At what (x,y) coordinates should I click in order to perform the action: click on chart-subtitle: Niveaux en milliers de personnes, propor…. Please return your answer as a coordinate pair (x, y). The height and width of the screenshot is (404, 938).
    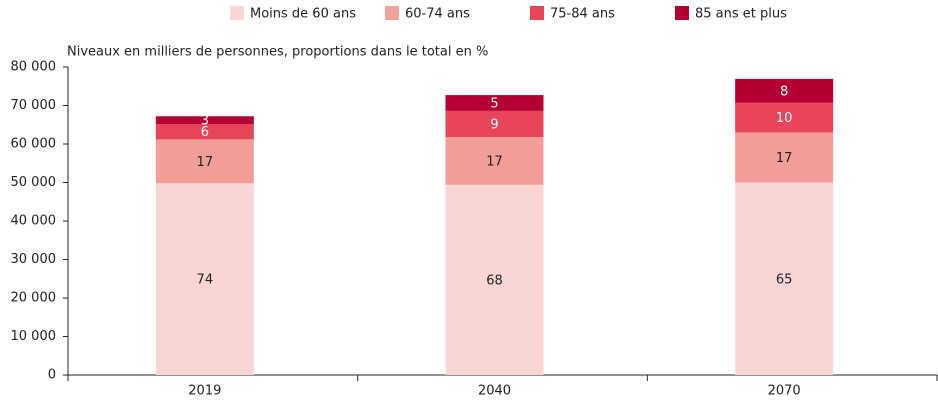
    Looking at the image, I should click on (277, 52).